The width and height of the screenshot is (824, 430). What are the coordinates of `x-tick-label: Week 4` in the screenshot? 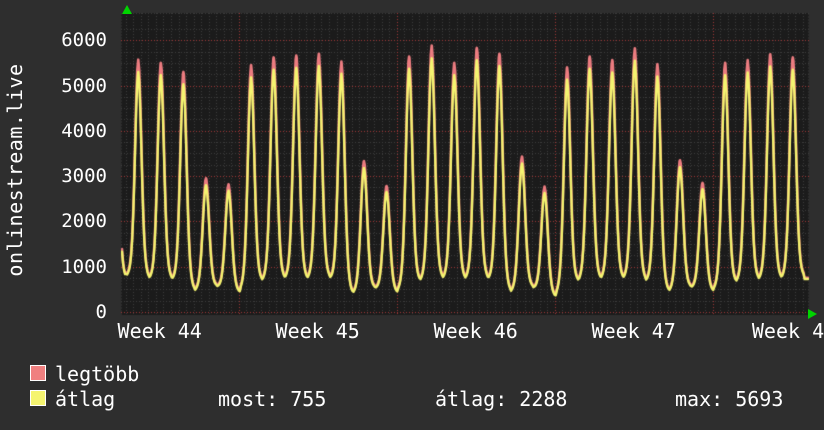 It's located at (787, 331).